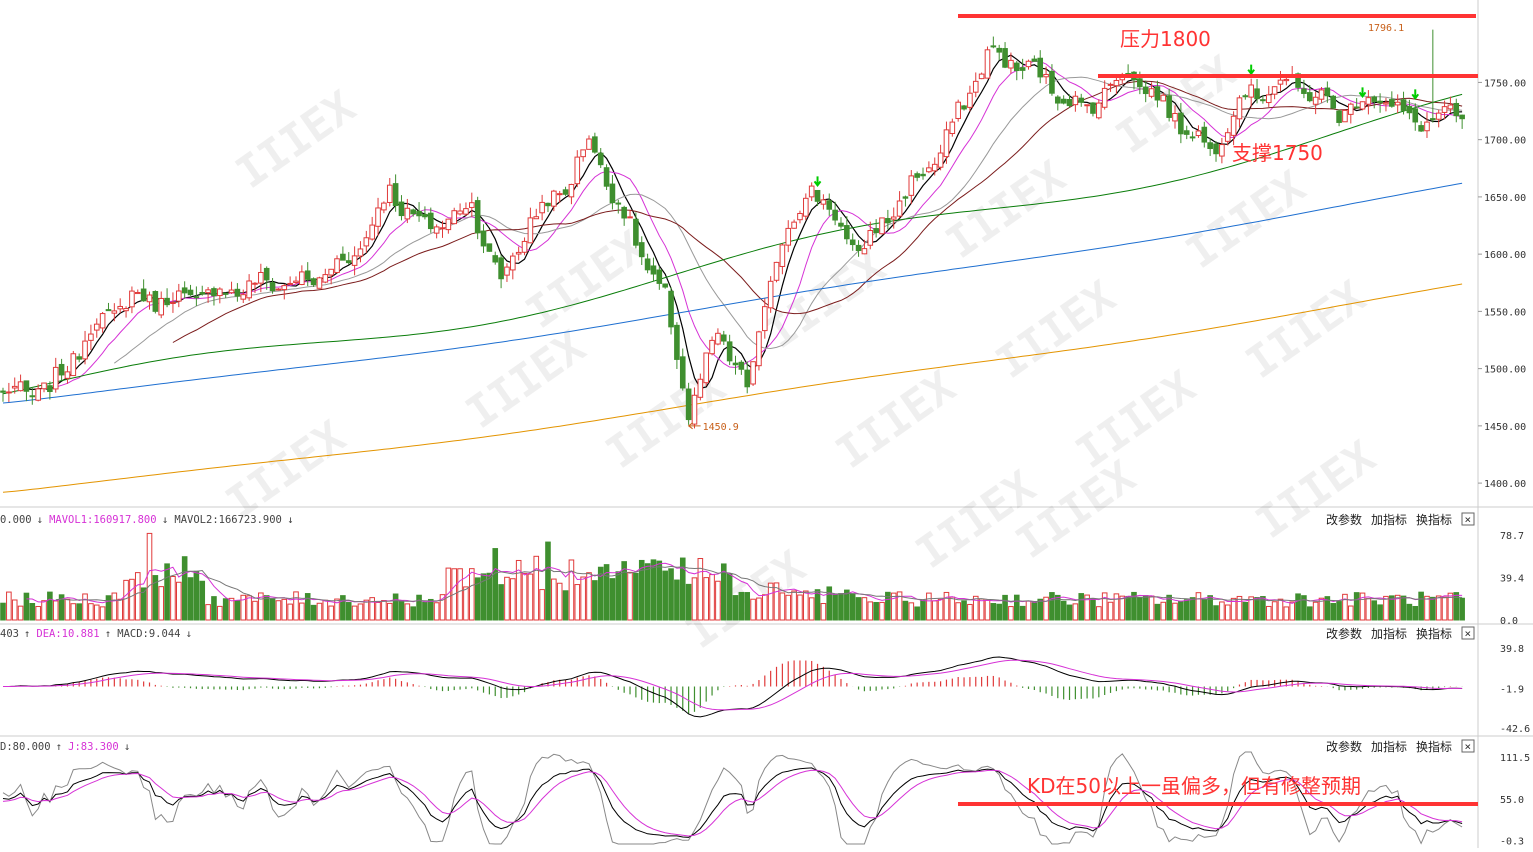 The height and width of the screenshot is (852, 1533). What do you see at coordinates (759, 584) in the screenshot?
I see `mavol2-line` at bounding box center [759, 584].